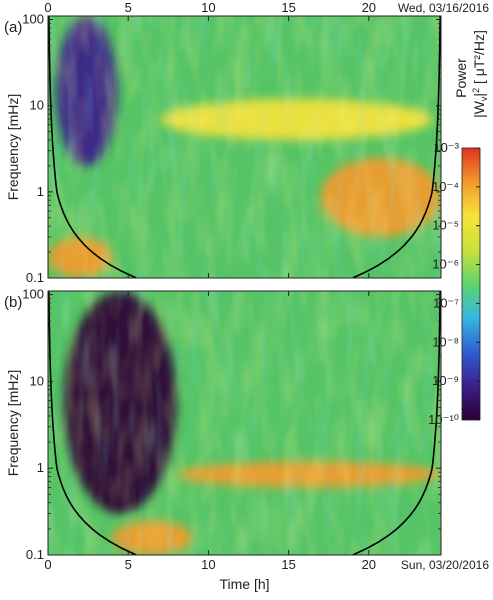  What do you see at coordinates (445, 565) in the screenshot?
I see `panel-b-date: Sun, 03/20/2016` at bounding box center [445, 565].